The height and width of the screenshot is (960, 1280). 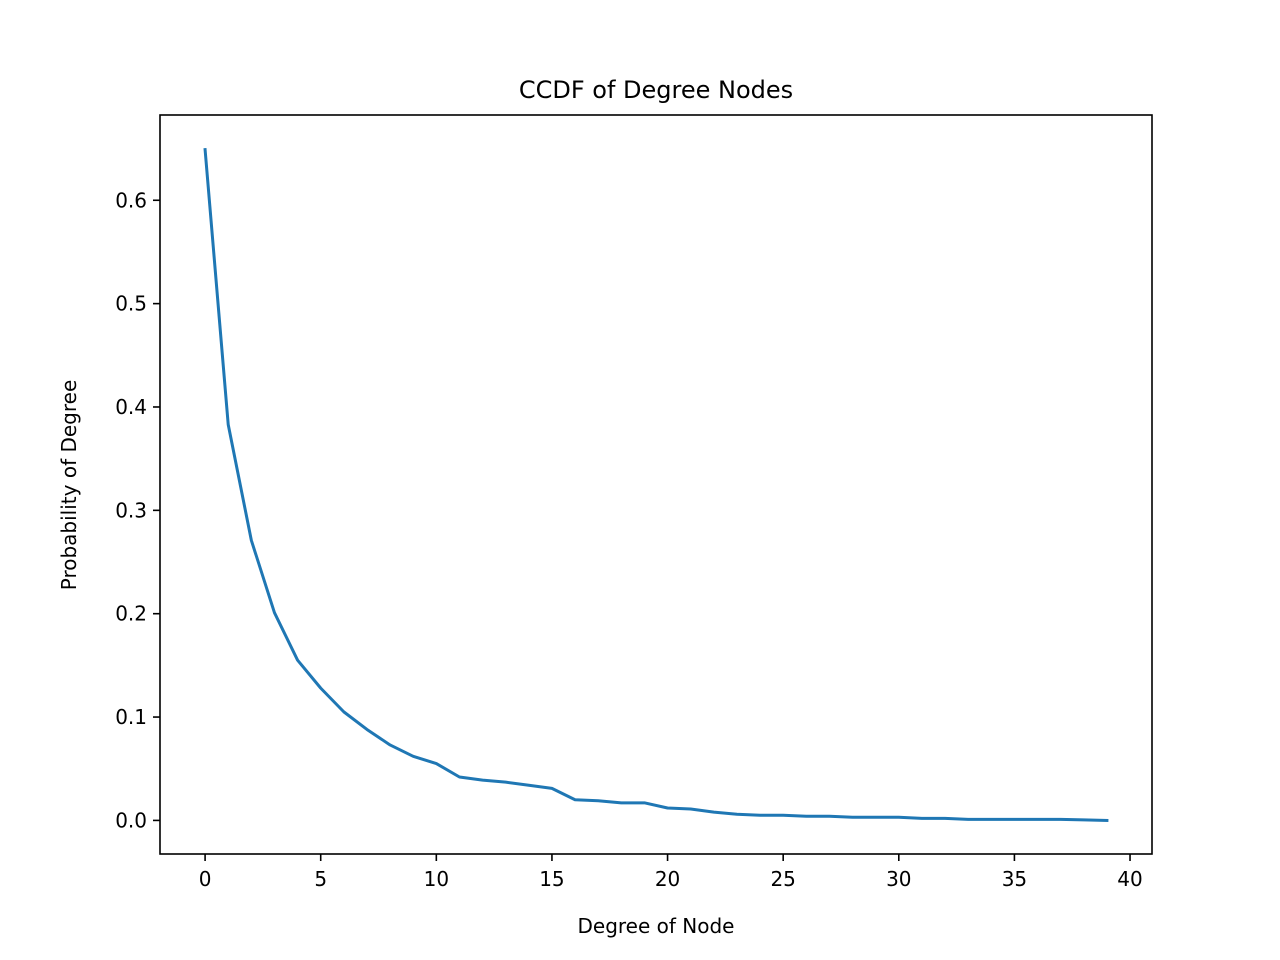 What do you see at coordinates (320, 879) in the screenshot?
I see `x-tick-label: 5` at bounding box center [320, 879].